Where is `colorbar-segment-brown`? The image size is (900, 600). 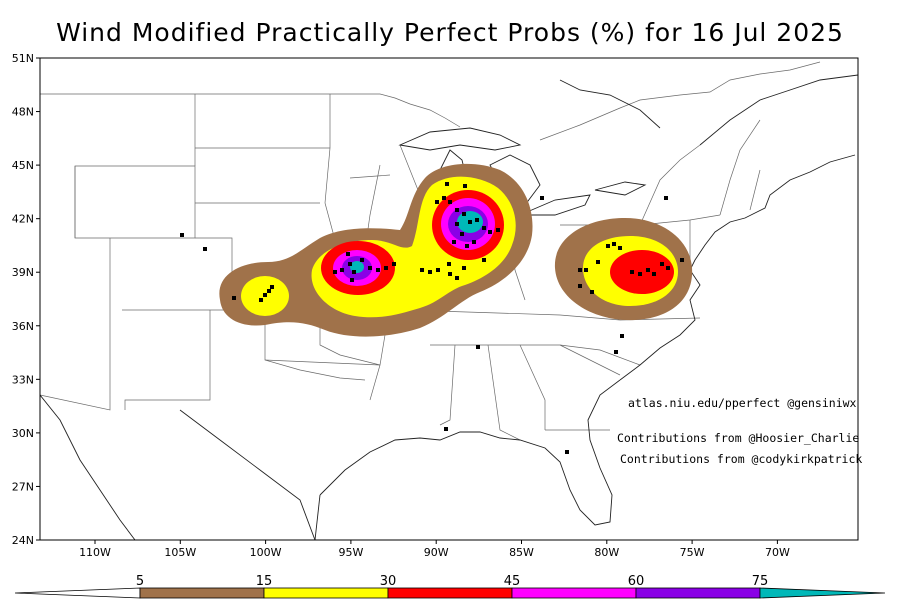 colorbar-segment-brown is located at coordinates (202, 593).